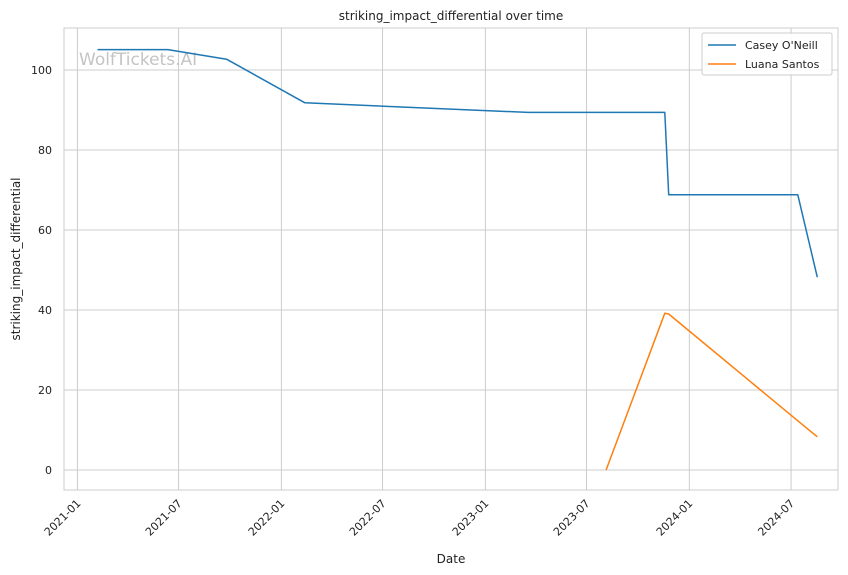 This screenshot has height=575, width=848. What do you see at coordinates (138, 60) in the screenshot?
I see `watermark: WolfTickets.AI` at bounding box center [138, 60].